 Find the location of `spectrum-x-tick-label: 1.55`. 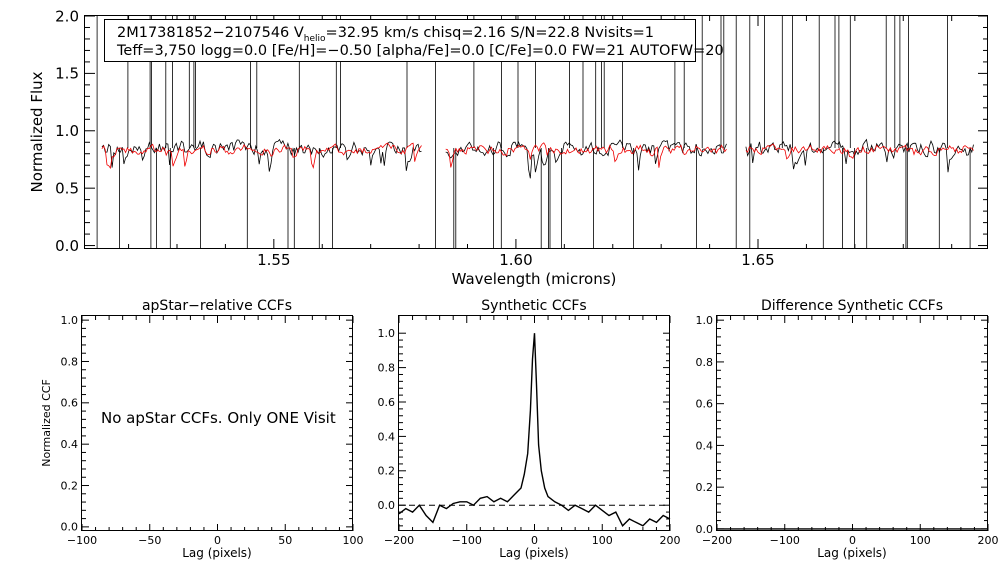

spectrum-x-tick-label: 1.55 is located at coordinates (273, 260).